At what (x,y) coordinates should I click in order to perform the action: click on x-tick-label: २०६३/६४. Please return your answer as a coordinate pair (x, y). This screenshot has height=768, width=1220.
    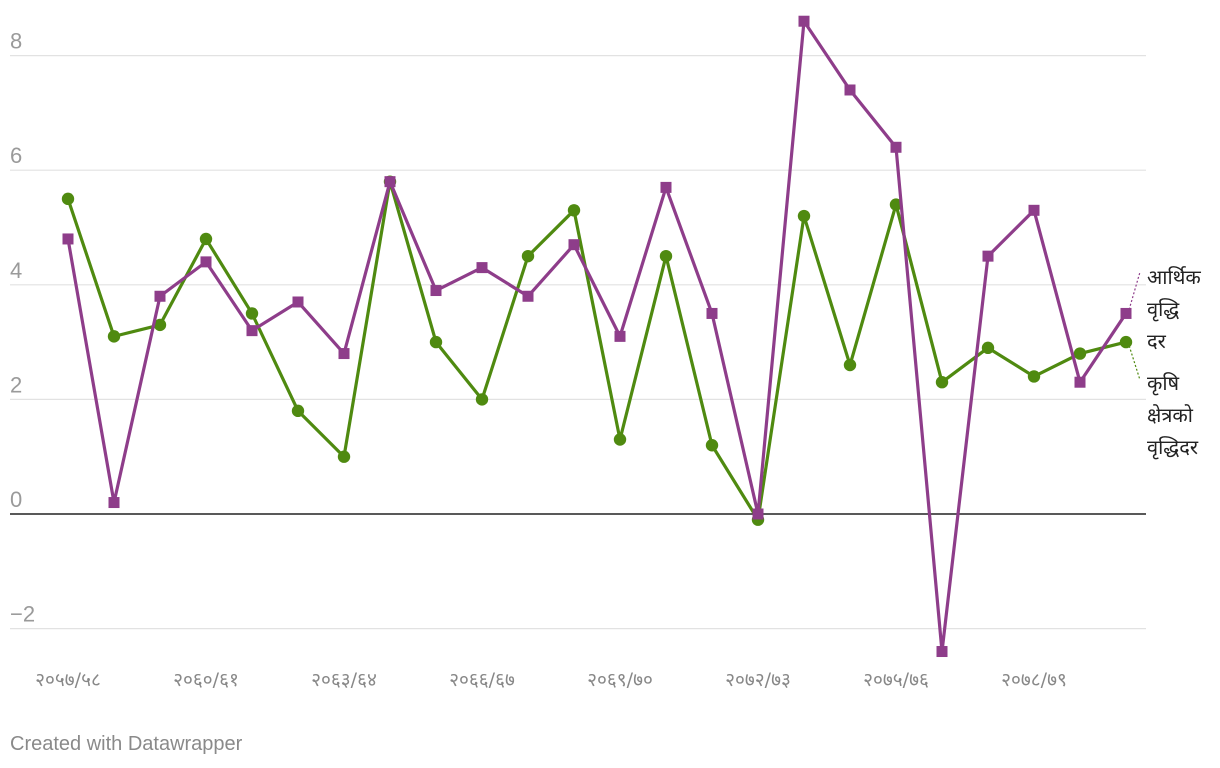
    Looking at the image, I should click on (344, 680).